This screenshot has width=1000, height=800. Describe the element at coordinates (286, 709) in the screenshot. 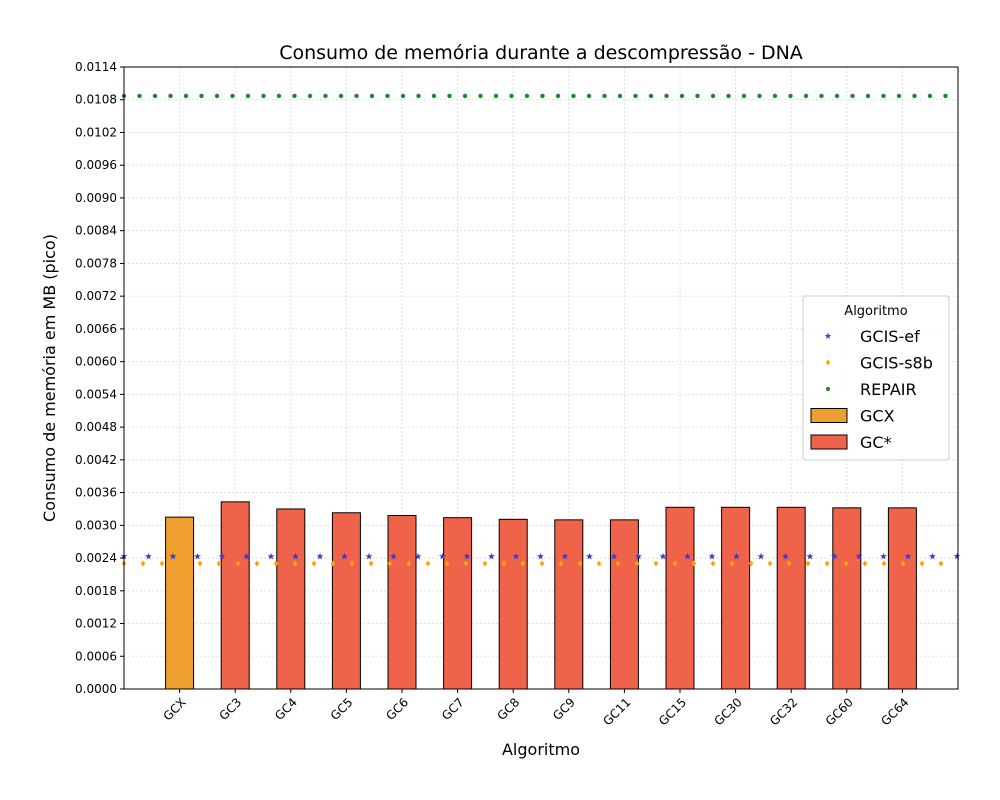

I see `x-tick-label: GC4` at that location.